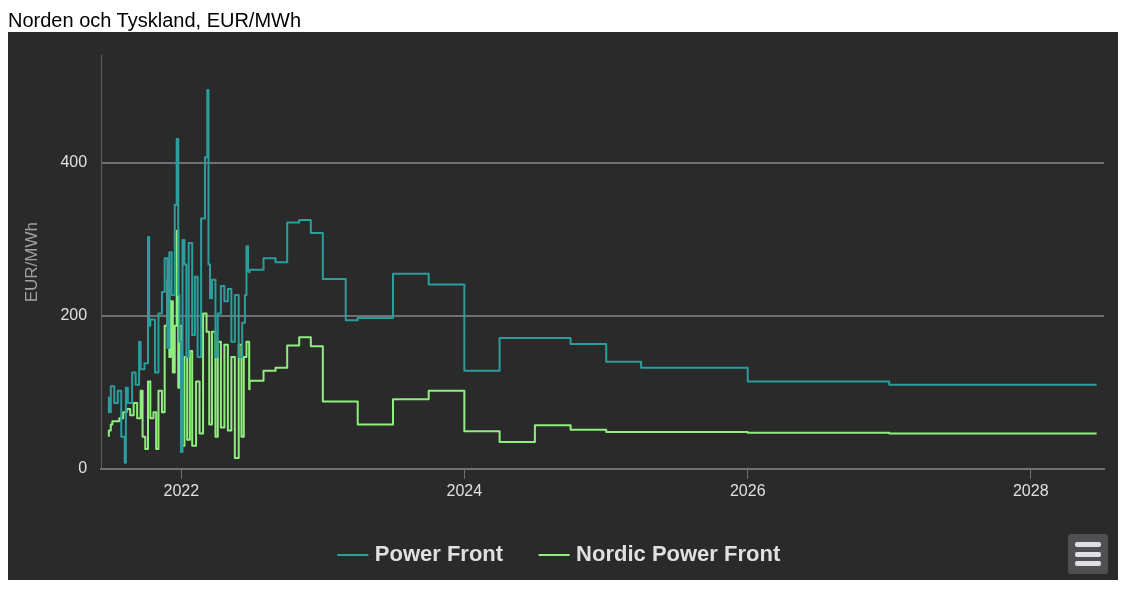  Describe the element at coordinates (83, 468) in the screenshot. I see `y-tick-label: 0` at that location.